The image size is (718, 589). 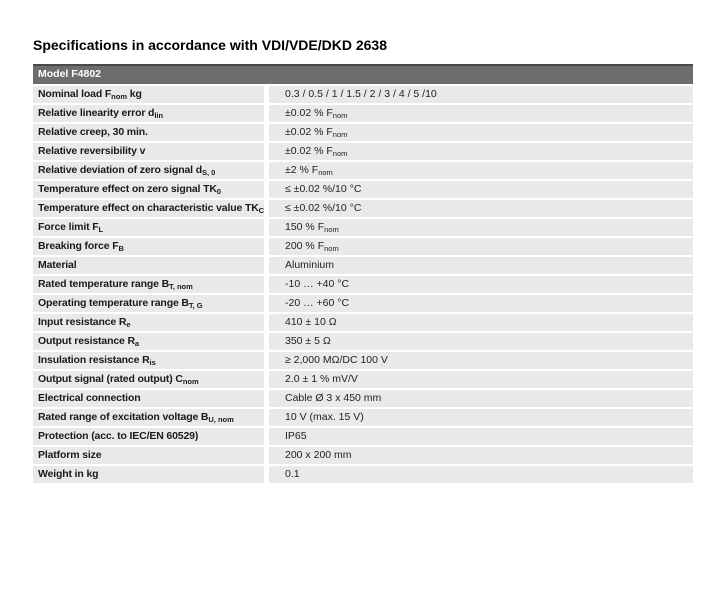 What do you see at coordinates (148, 284) in the screenshot?
I see `spec-label: Rated temperature range BT, nom` at bounding box center [148, 284].